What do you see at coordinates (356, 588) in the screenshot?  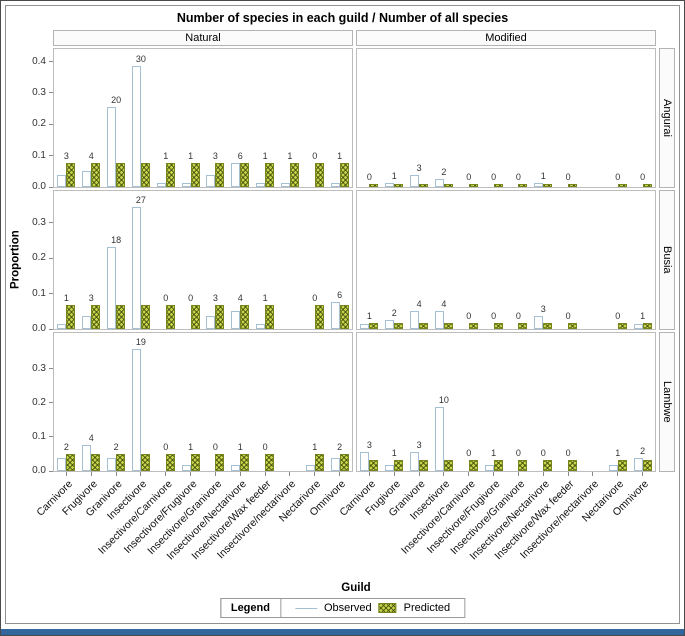 I see `x-axis-title: Guild` at bounding box center [356, 588].